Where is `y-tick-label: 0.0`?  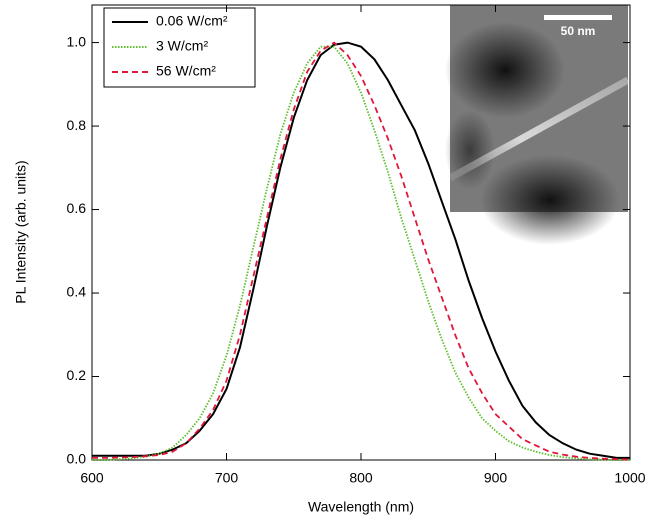
y-tick-label: 0.0 is located at coordinates (77, 459).